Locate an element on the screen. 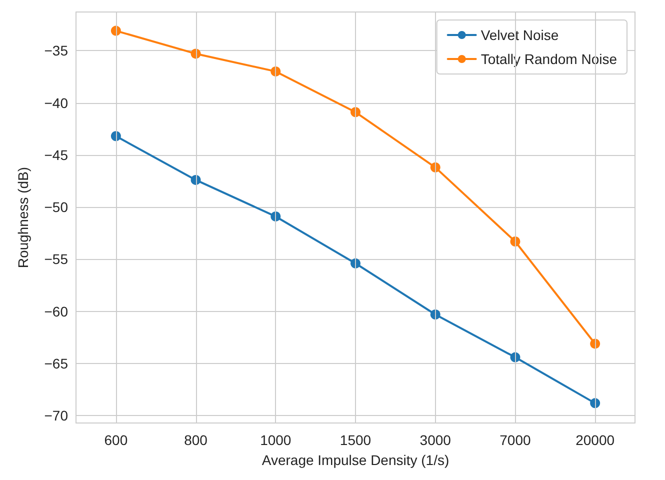  y-tick-label: −45 is located at coordinates (56, 154).